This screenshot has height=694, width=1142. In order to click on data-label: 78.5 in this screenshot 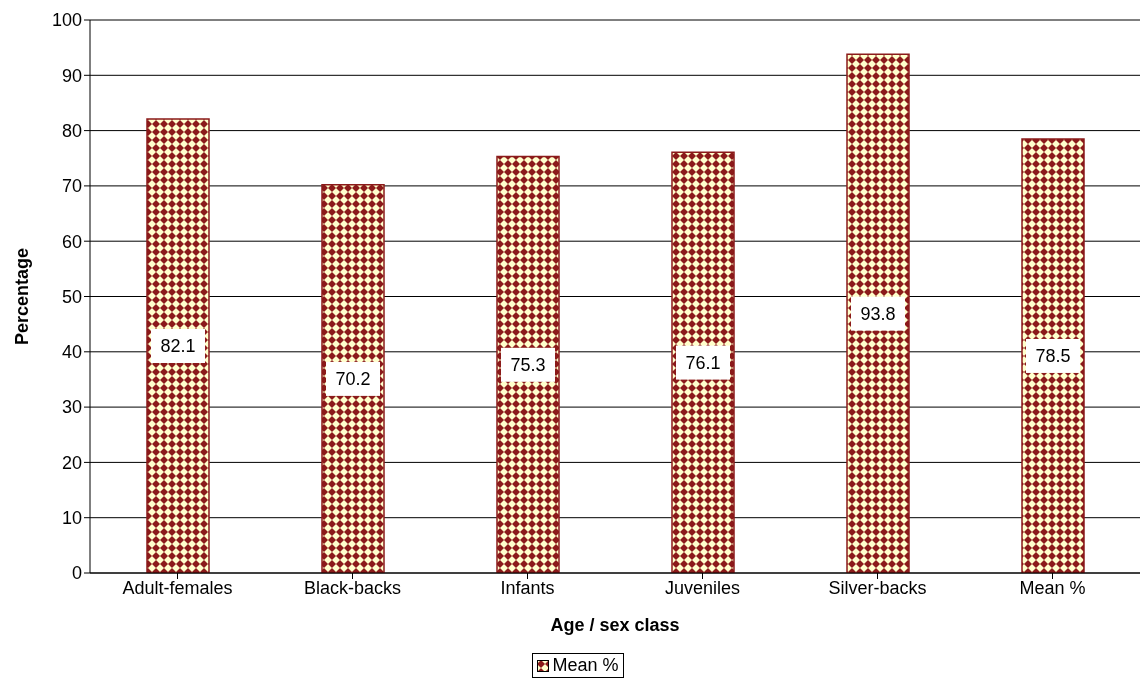, I will do `click(1053, 355)`.